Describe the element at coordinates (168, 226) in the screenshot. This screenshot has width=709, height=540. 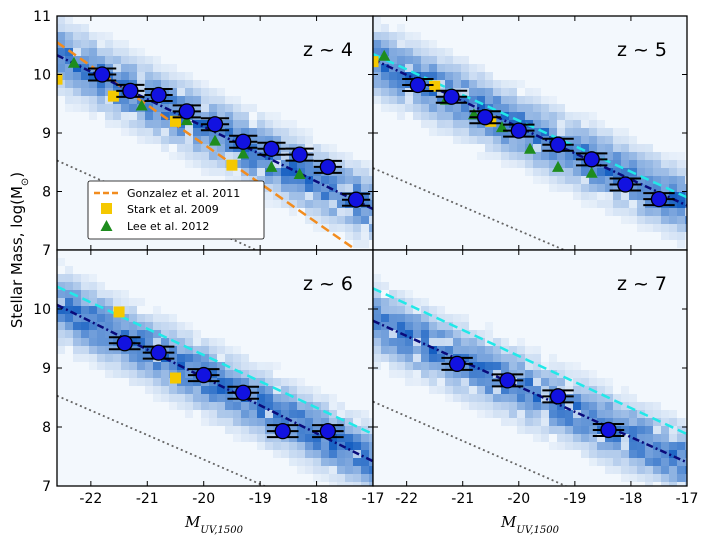
I see `legend-lee-label: Lee et al. 2012` at that location.